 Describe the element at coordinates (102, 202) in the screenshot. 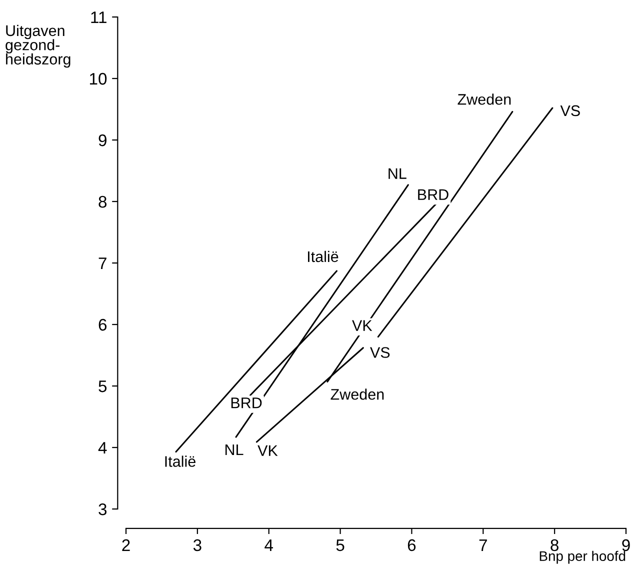

I see `y-tick-label: 8` at that location.